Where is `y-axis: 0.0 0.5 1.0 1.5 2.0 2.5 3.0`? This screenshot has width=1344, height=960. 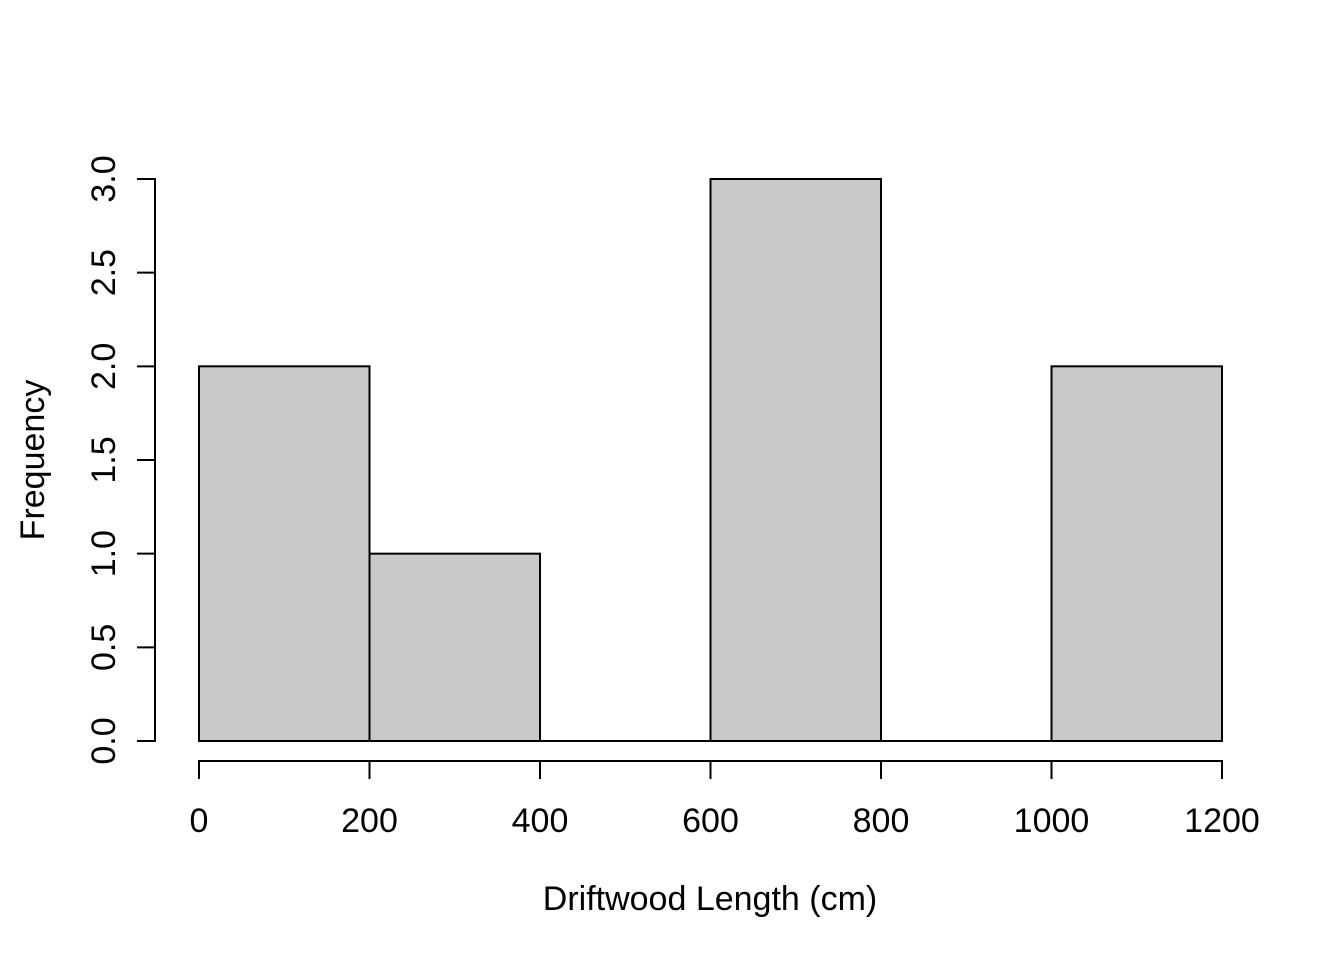
y-axis: 0.0 0.5 1.0 1.5 2.0 2.5 3.0 is located at coordinates (120, 460).